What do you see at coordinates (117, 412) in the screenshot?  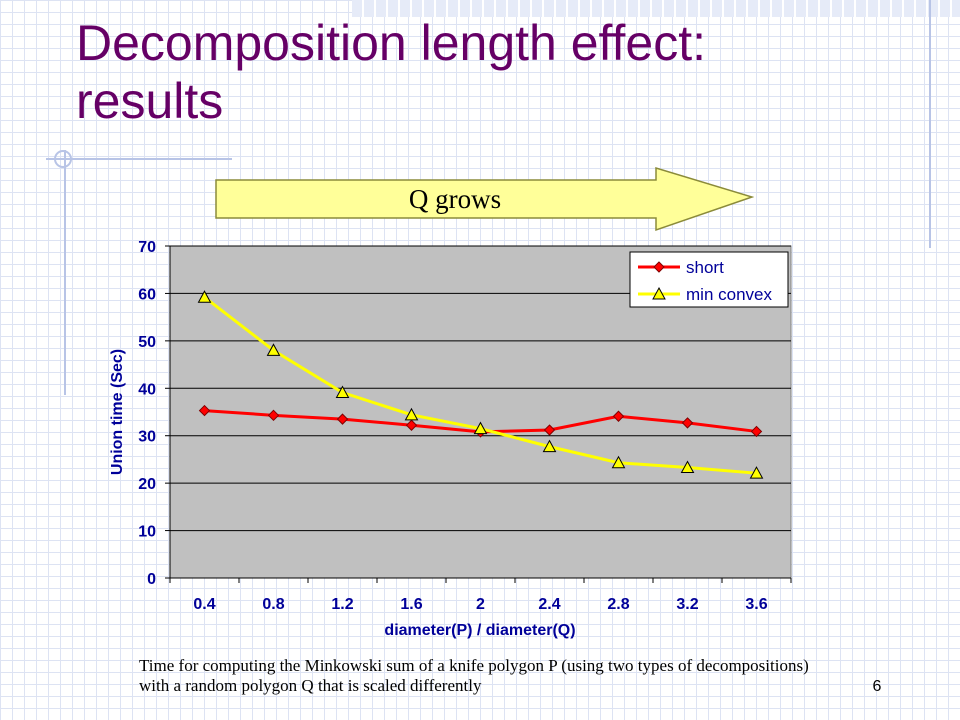 I see `y-axis-label: Union time (Sec)` at bounding box center [117, 412].